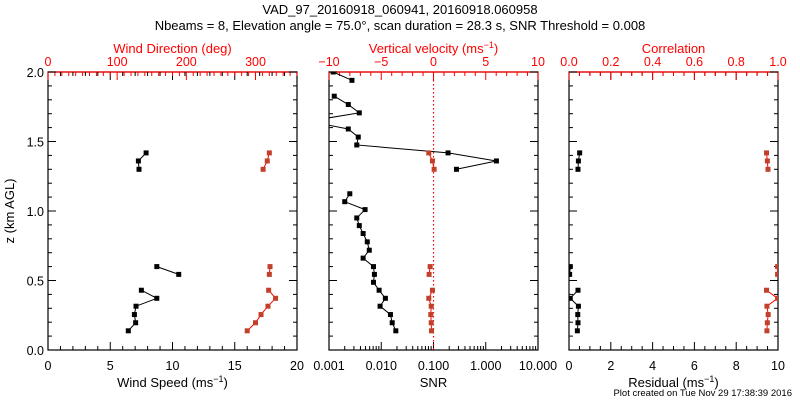 This screenshot has width=800, height=400. What do you see at coordinates (652, 62) in the screenshot?
I see `top-tick-label: 0.4` at bounding box center [652, 62].